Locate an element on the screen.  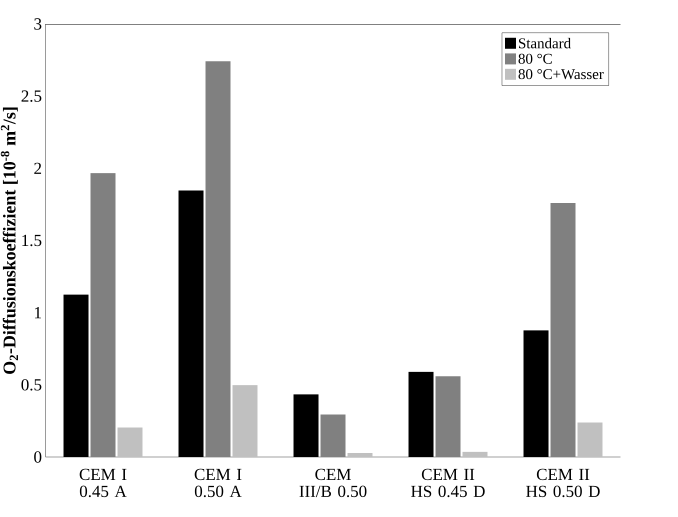
legend-label: 80 °C is located at coordinates (535, 59).